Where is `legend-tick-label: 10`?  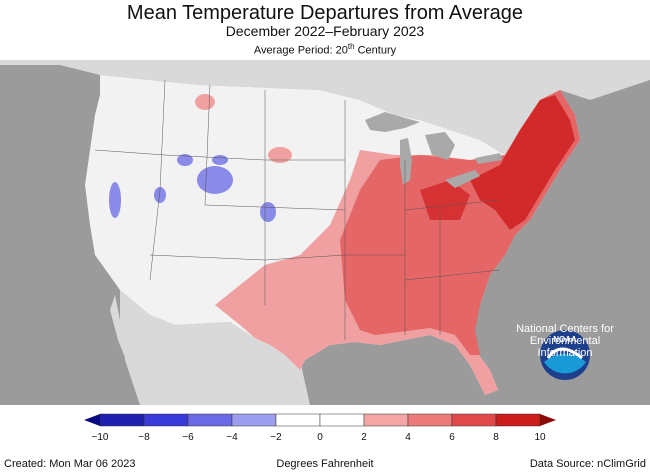 legend-tick-label: 10 is located at coordinates (540, 437).